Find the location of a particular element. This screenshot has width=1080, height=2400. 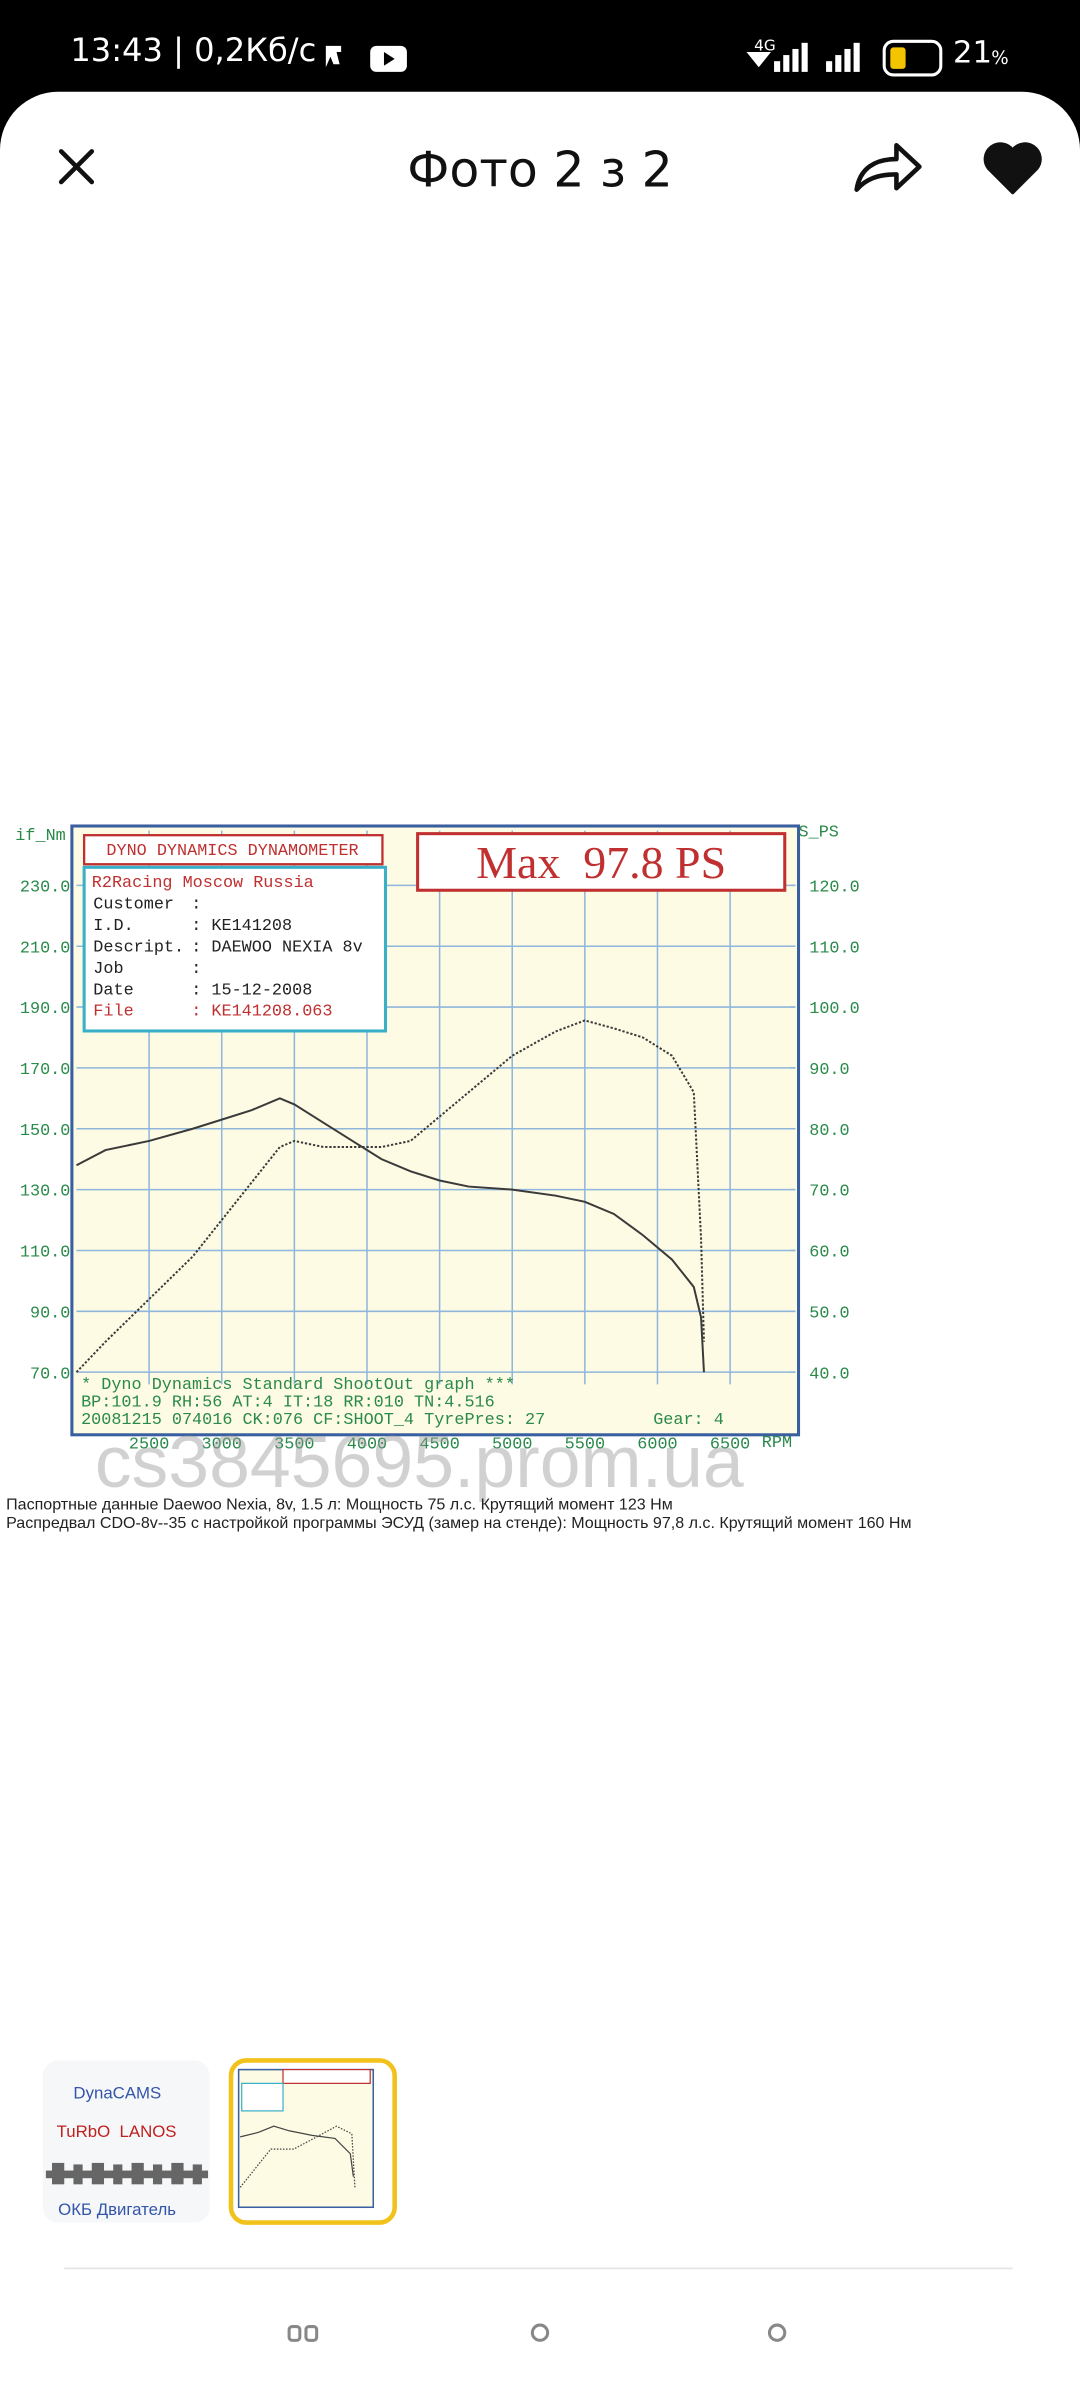

y2-tick-label: 70.0 is located at coordinates (829, 1192).